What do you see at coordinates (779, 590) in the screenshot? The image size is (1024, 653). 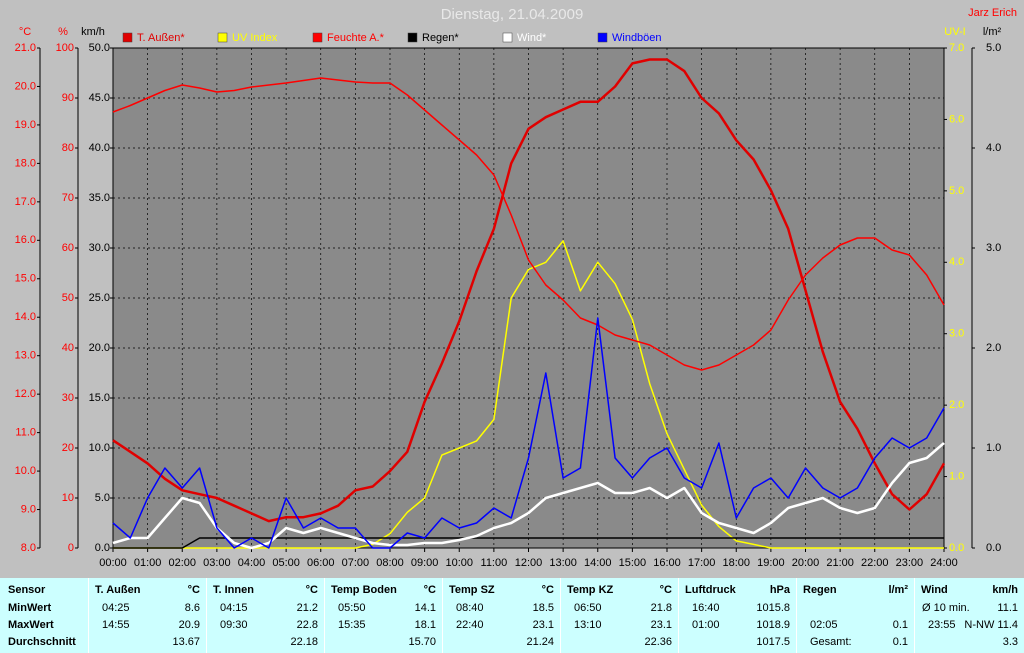 I see `group-unit: hPa` at bounding box center [779, 590].